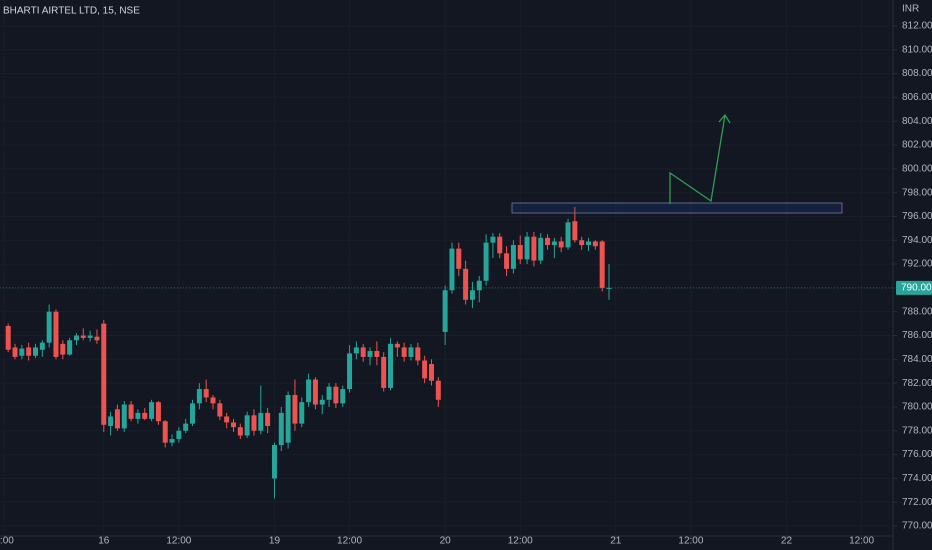 This screenshot has width=932, height=550. What do you see at coordinates (917, 26) in the screenshot?
I see `y-tick-label: 812.00` at bounding box center [917, 26].